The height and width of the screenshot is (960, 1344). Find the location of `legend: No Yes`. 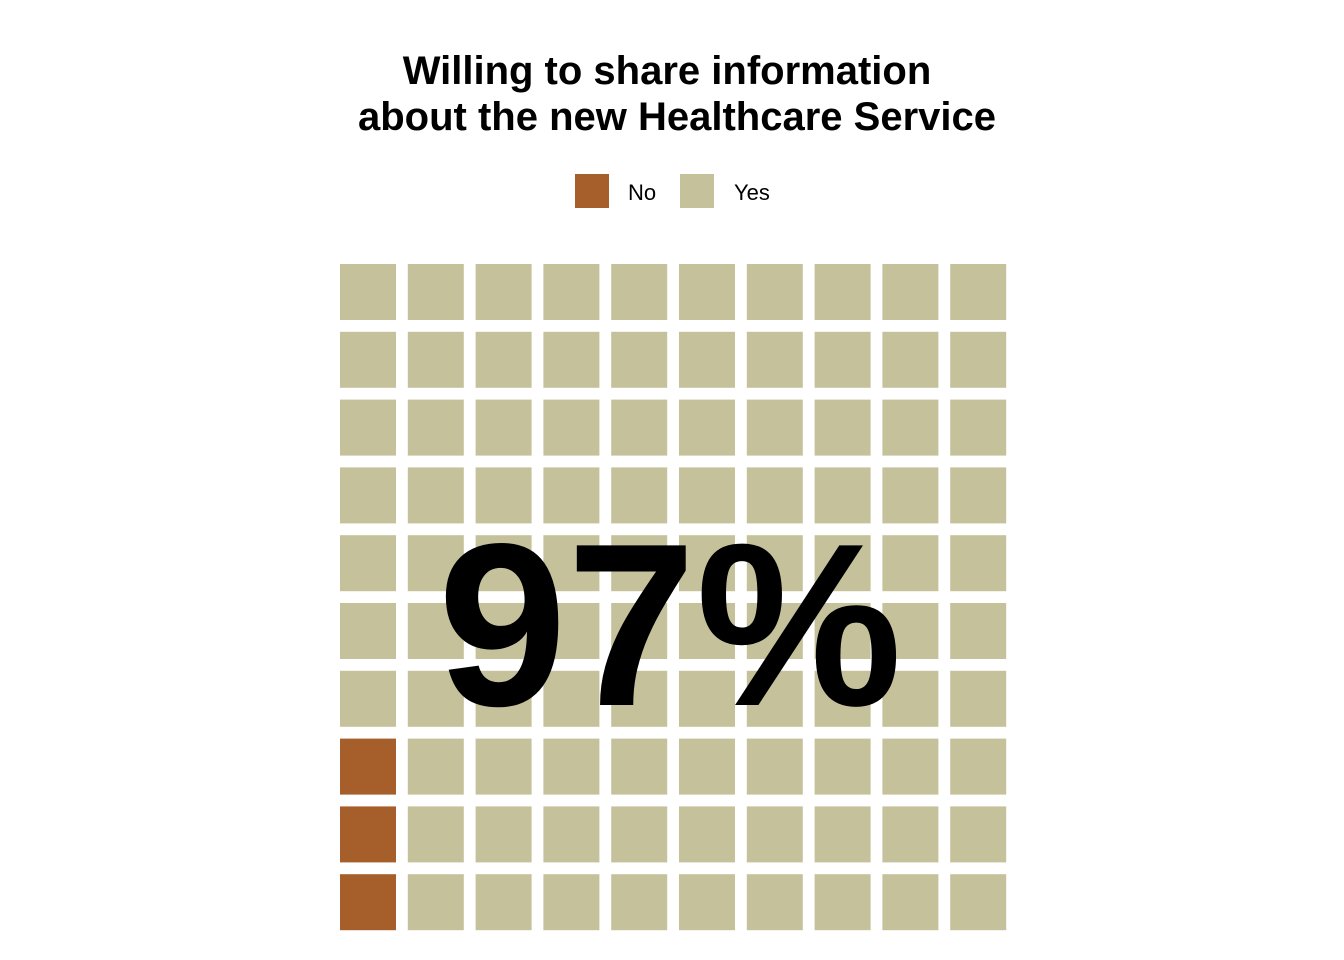

legend: No Yes is located at coordinates (672, 191).